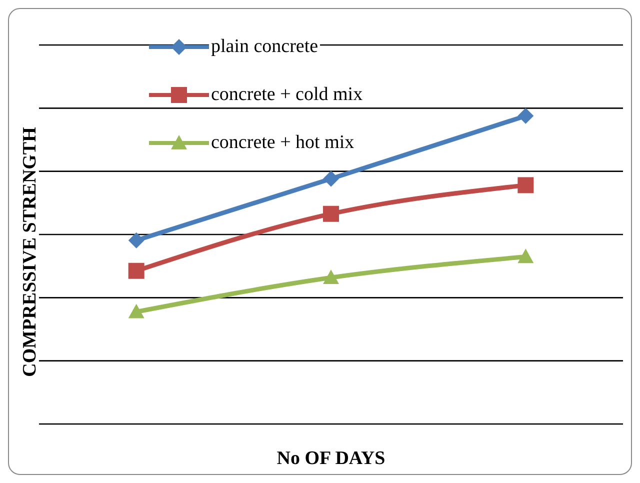 The width and height of the screenshot is (640, 483). I want to click on y-axis-title: COMPRESSIVE STRENGTH, so click(29, 251).